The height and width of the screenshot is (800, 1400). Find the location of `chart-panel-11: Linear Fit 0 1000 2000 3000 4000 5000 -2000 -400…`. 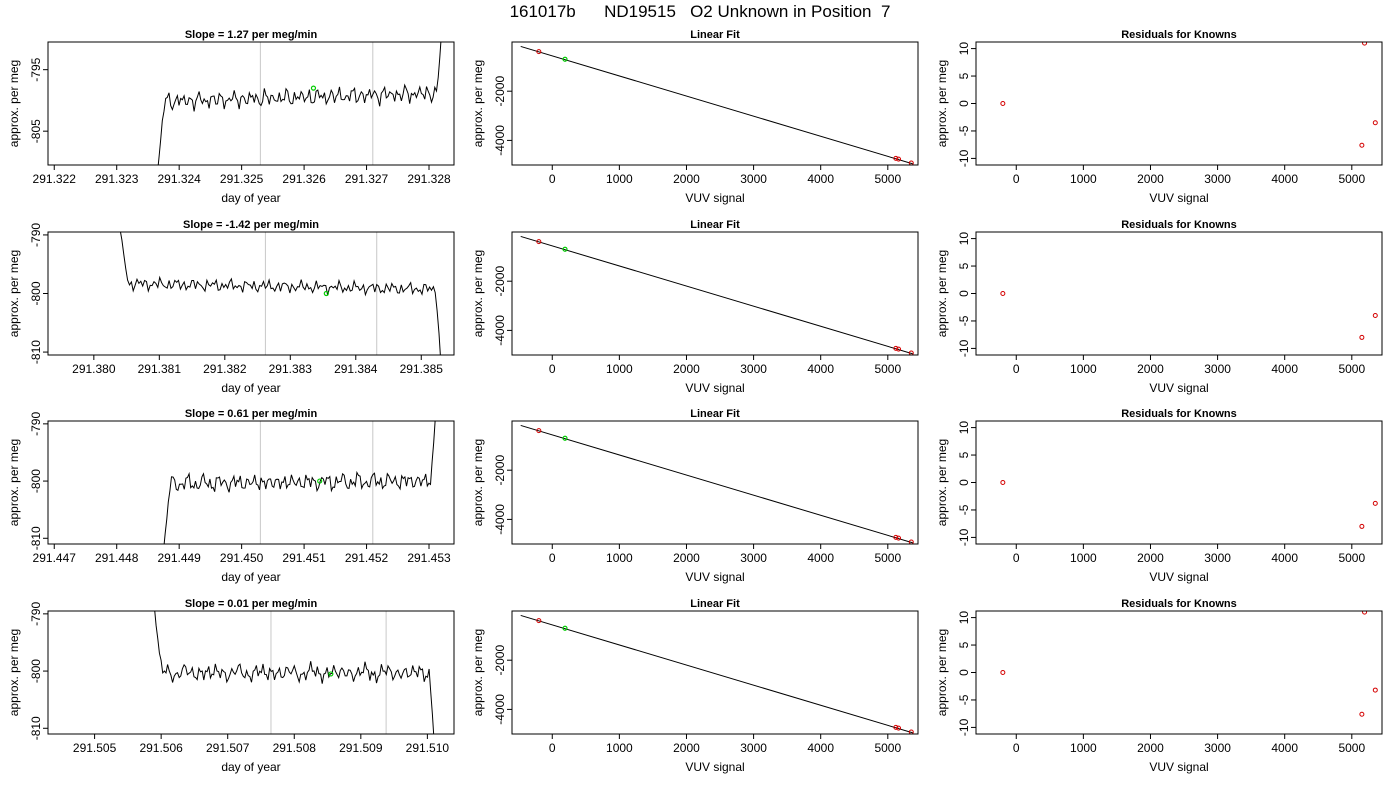

chart-panel-11: Linear Fit 0 1000 2000 3000 4000 5000 -2000 -400… is located at coordinates (695, 686).